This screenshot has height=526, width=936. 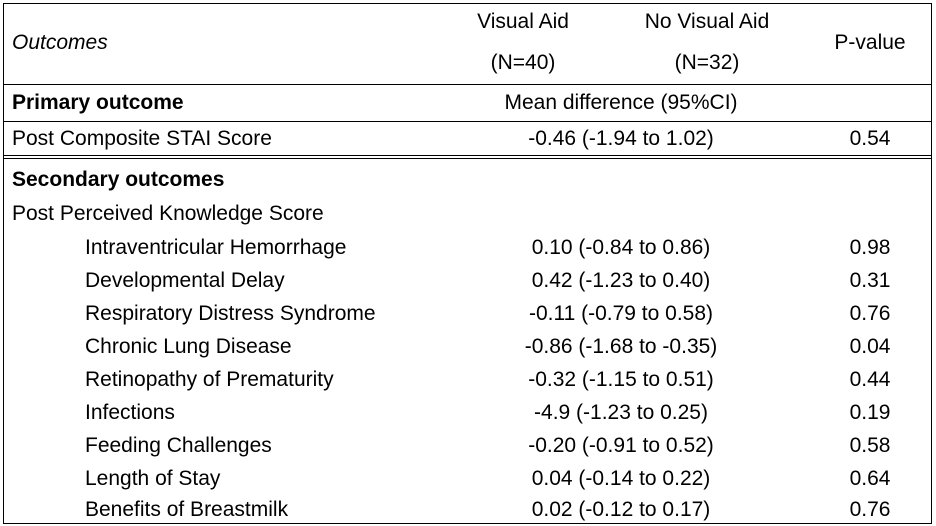 What do you see at coordinates (98, 102) in the screenshot?
I see `primary-section-label: Primary outcome` at bounding box center [98, 102].